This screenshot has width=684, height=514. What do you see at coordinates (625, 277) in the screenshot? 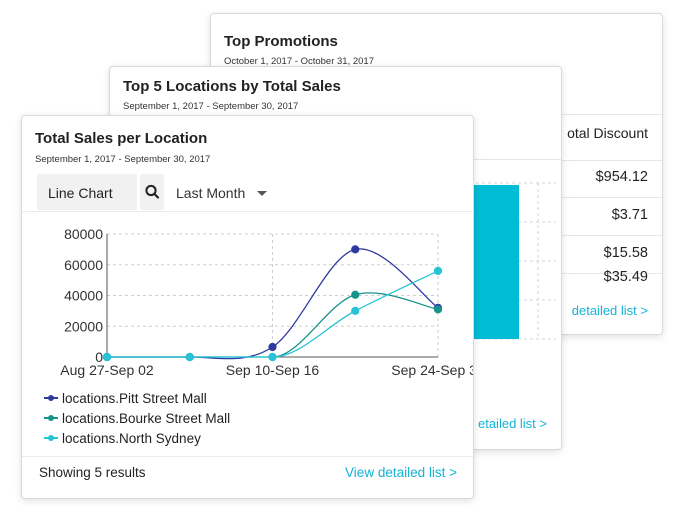
I see `discount-value: $35.49` at bounding box center [625, 277].